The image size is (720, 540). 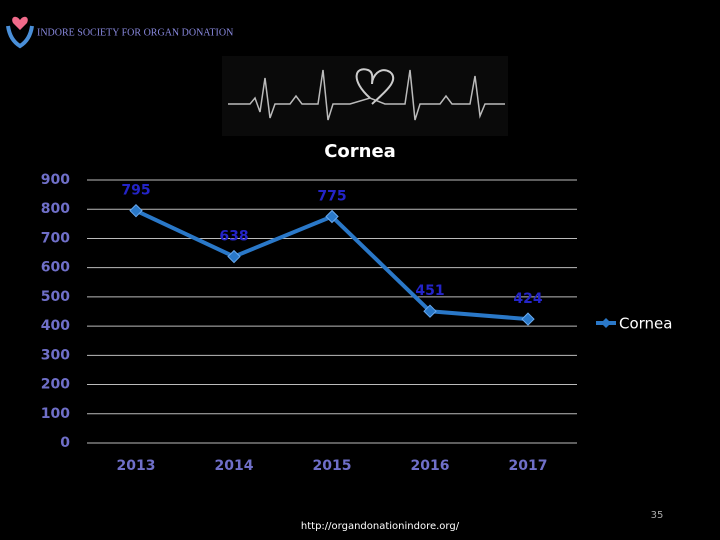 I want to click on data-label: 638, so click(x=233, y=237).